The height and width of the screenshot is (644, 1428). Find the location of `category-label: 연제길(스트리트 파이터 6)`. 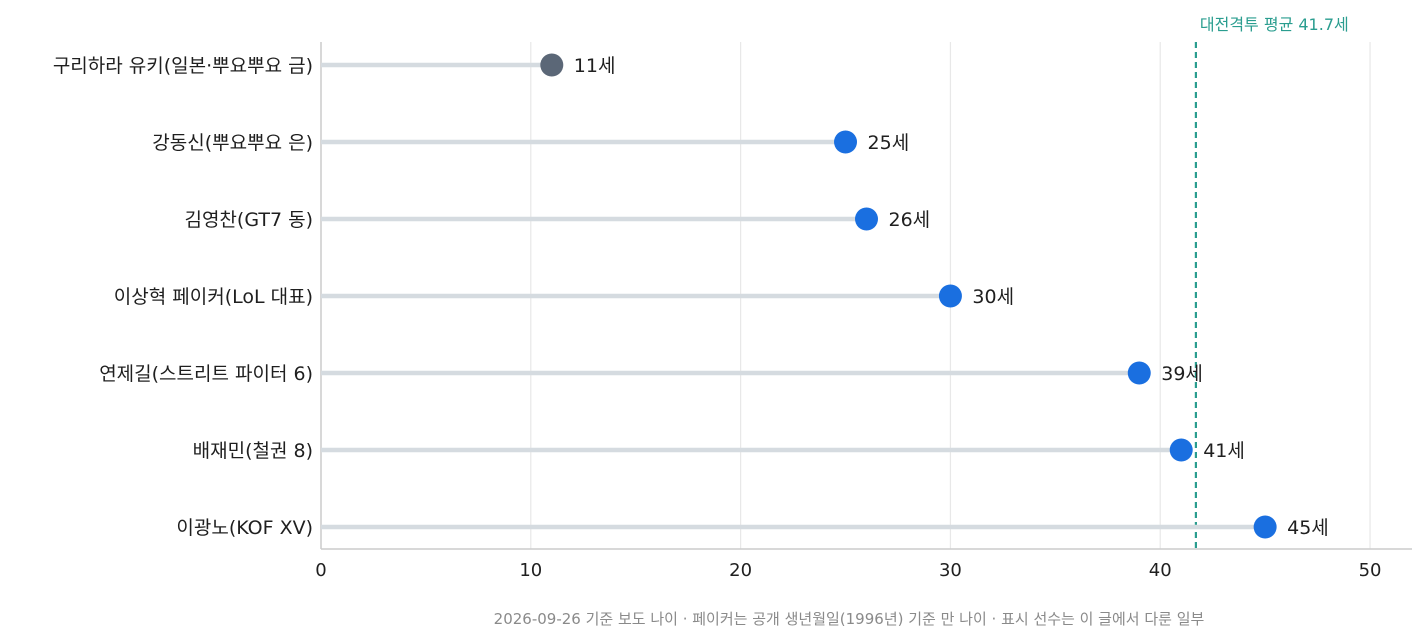

category-label: 연제길(스트리트 파이터 6) is located at coordinates (206, 374).